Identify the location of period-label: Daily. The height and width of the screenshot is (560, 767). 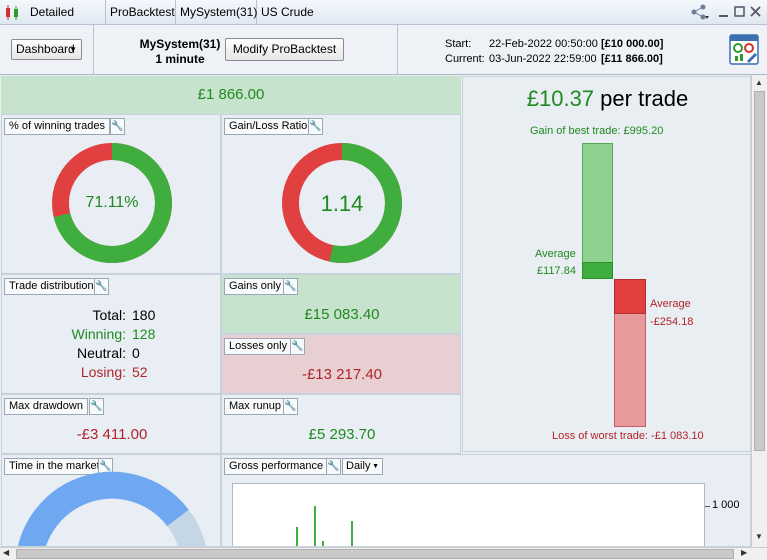
(358, 466).